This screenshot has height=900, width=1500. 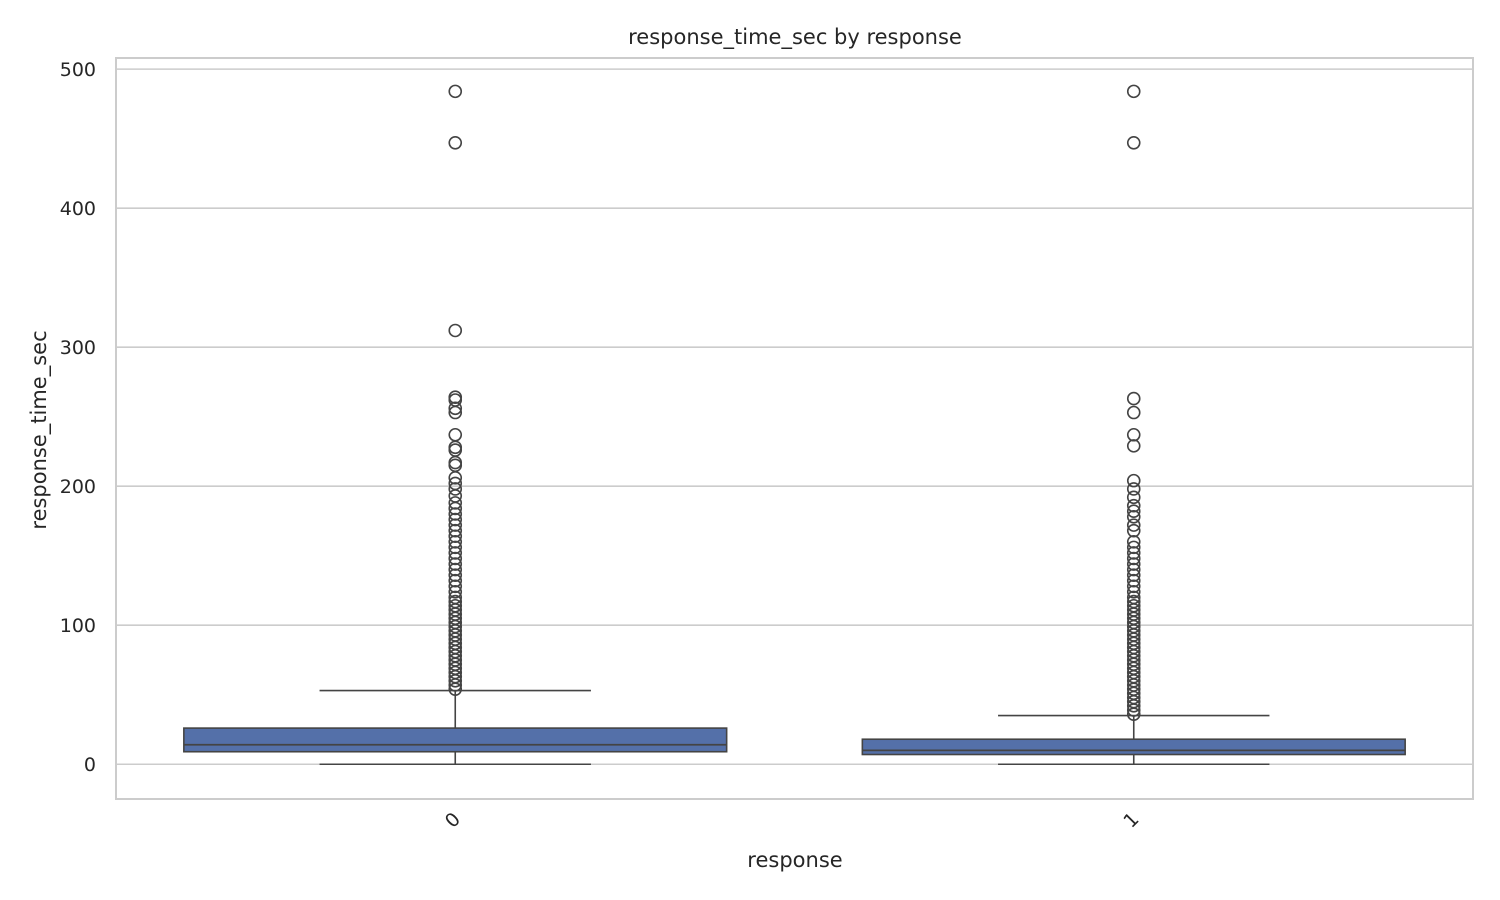 What do you see at coordinates (78, 626) in the screenshot?
I see `y-tick-label: 100` at bounding box center [78, 626].